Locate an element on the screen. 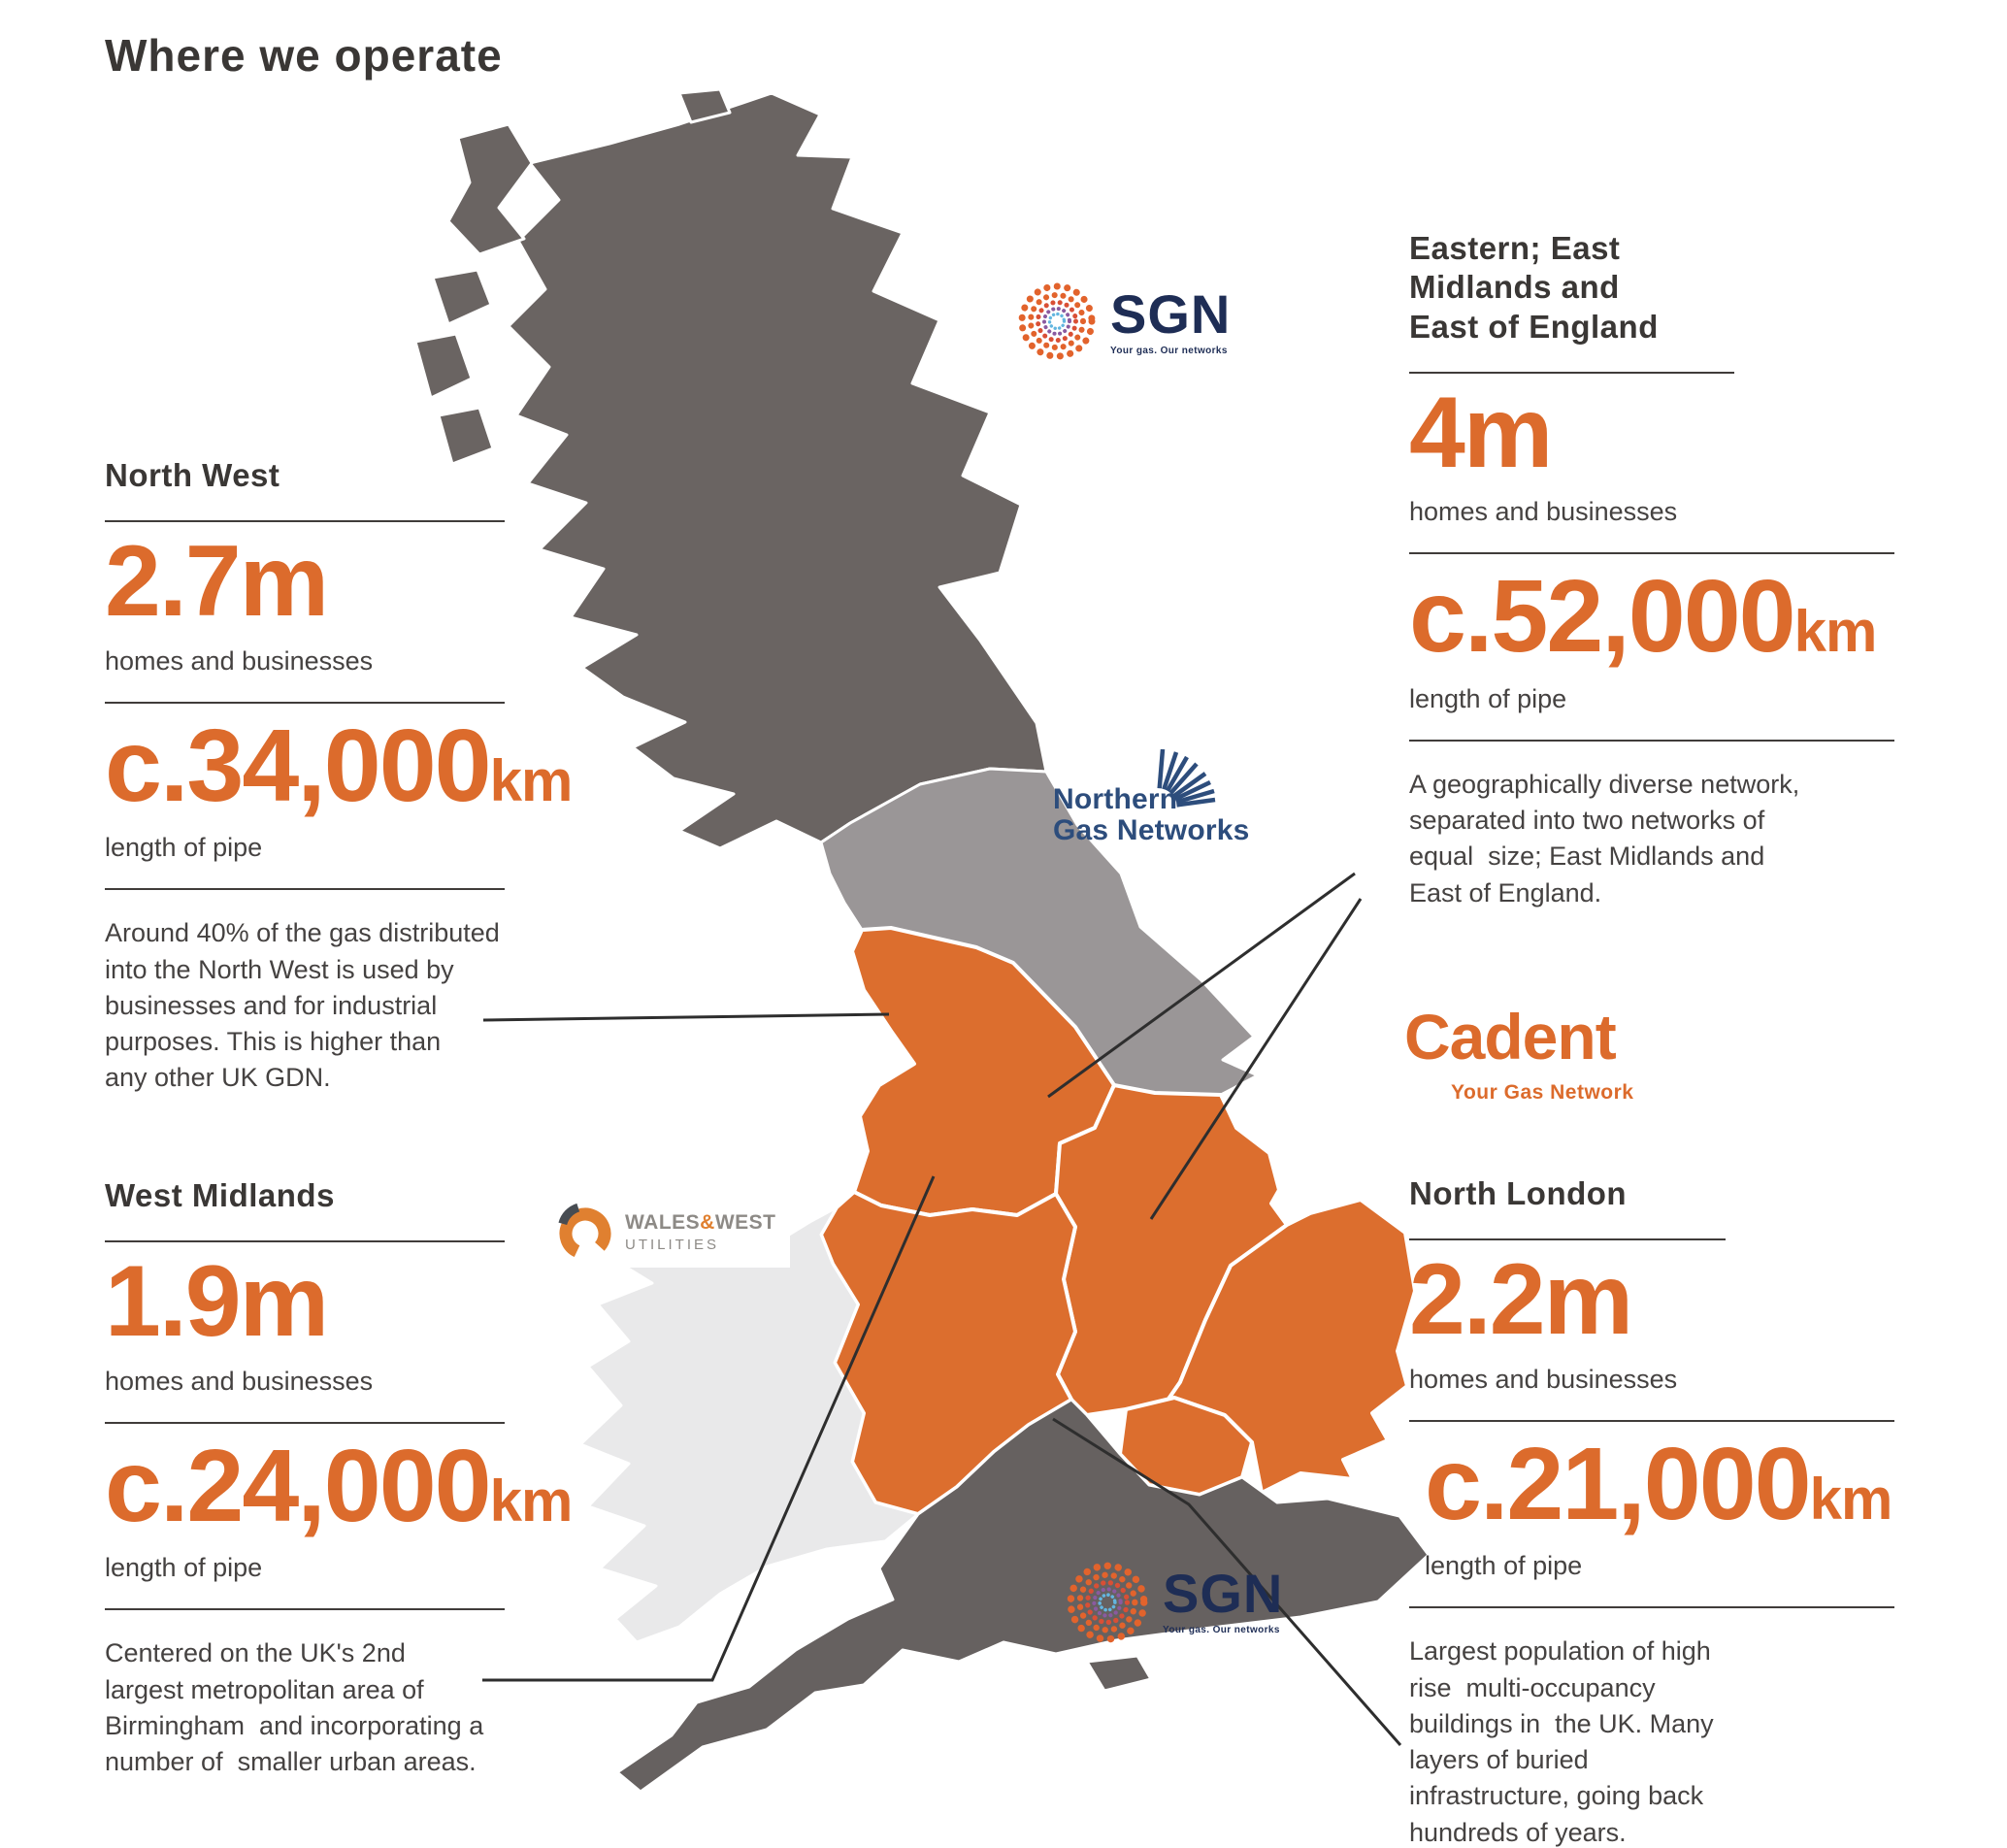 The image size is (2007, 1848). callout-line-north-london is located at coordinates (1227, 1581).